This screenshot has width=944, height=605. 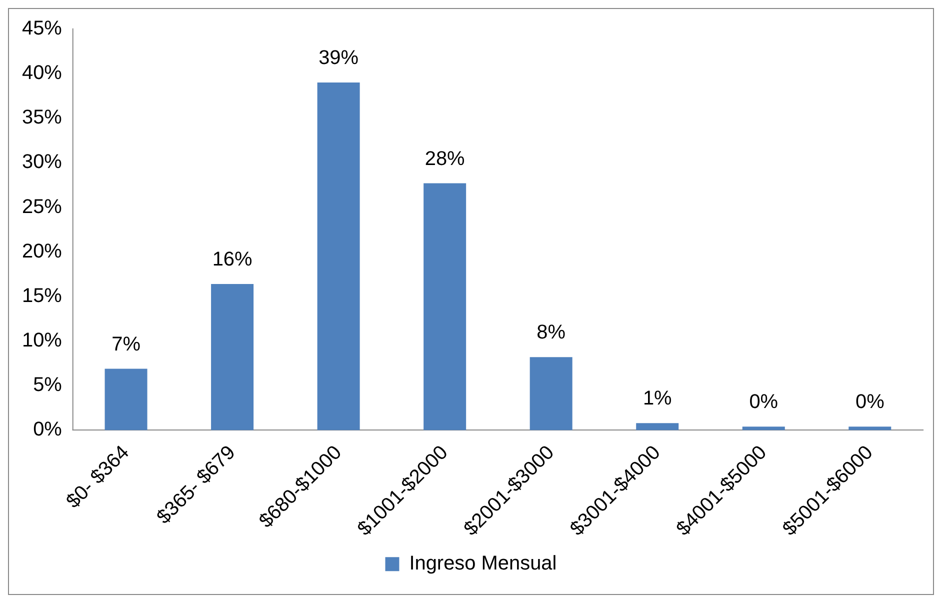 What do you see at coordinates (47, 429) in the screenshot?
I see `y-tick-label: 0%` at bounding box center [47, 429].